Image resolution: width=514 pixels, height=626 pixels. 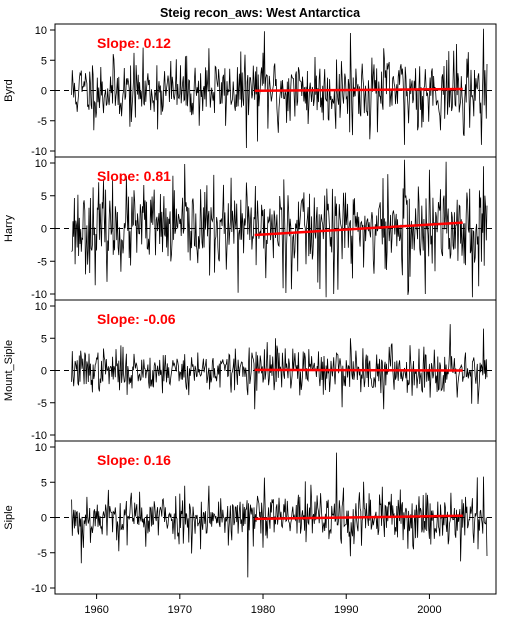 What do you see at coordinates (9, 90) in the screenshot?
I see `y-axis-label: Byrd` at bounding box center [9, 90].